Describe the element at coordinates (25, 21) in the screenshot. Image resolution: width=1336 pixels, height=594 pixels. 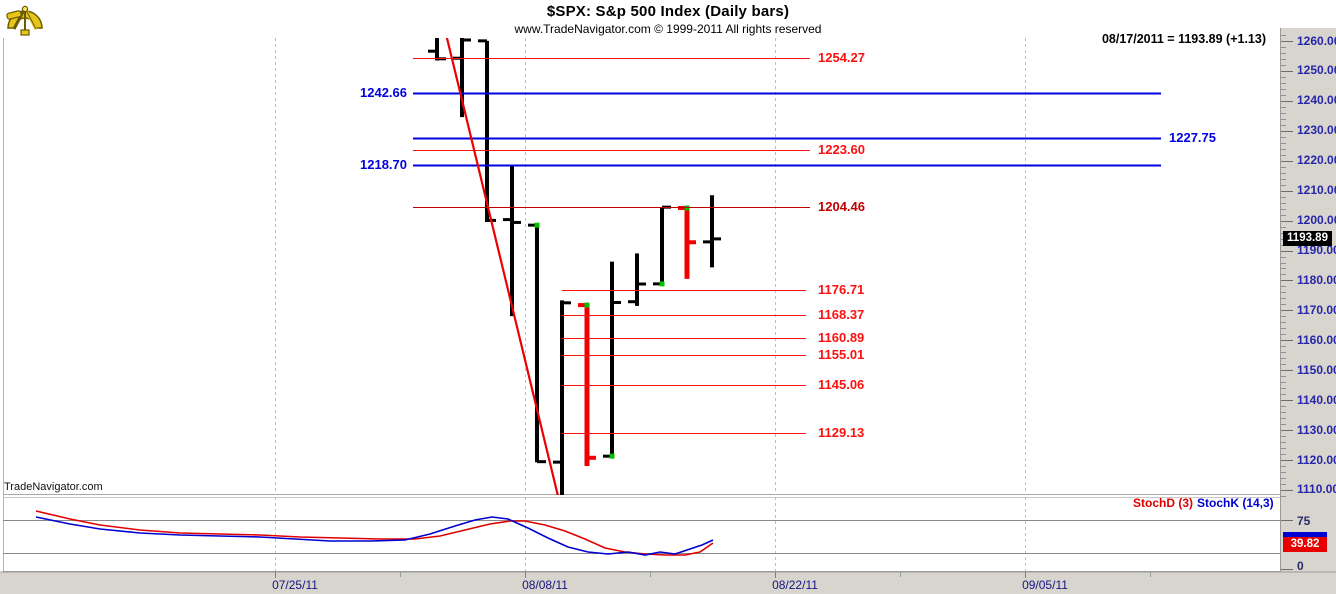
I see `tradenavigator-logo-icon` at that location.